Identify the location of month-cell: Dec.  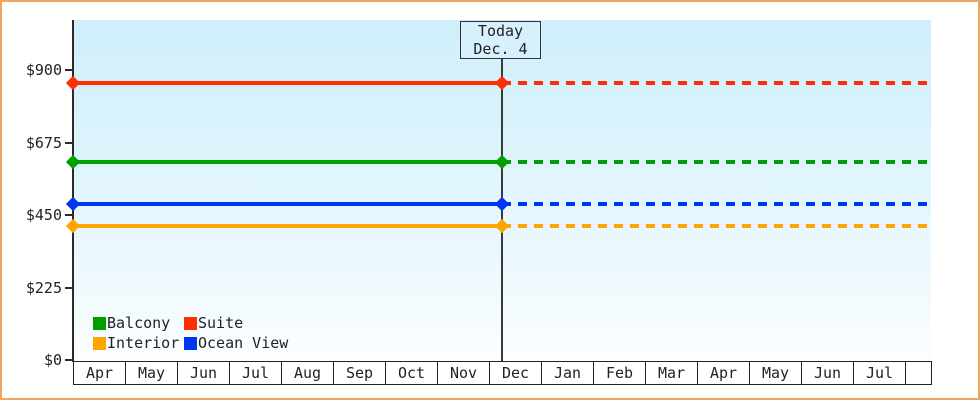
(516, 373).